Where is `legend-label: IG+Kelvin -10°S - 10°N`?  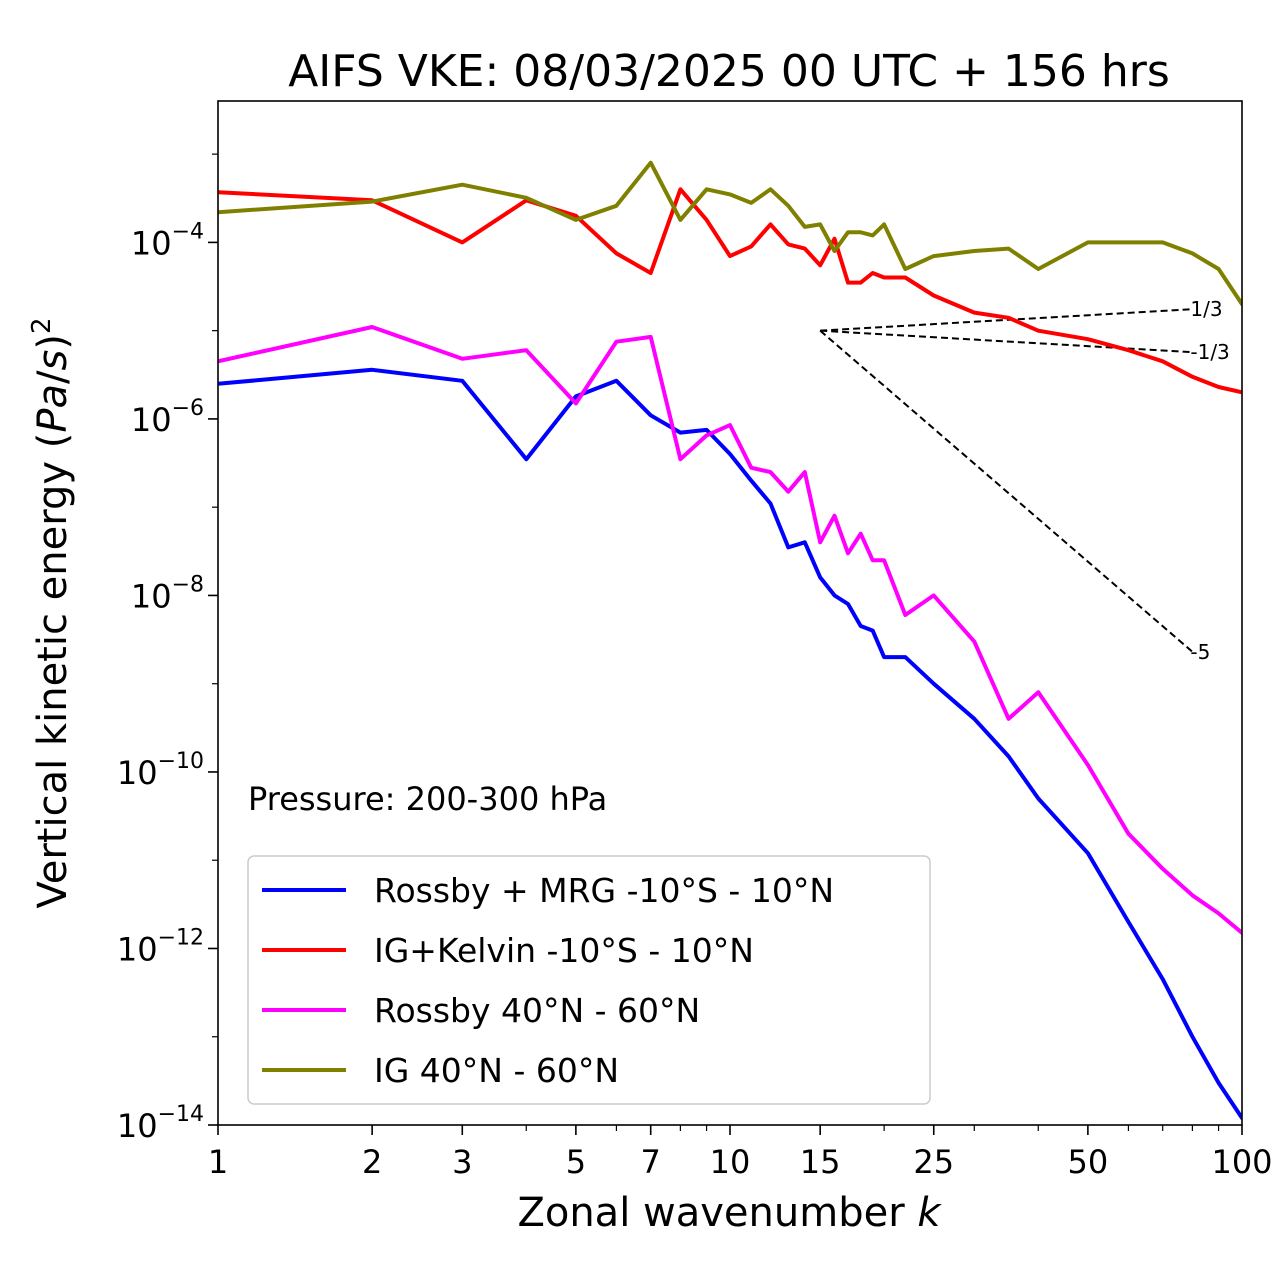 legend-label: IG+Kelvin -10°S - 10°N is located at coordinates (564, 950).